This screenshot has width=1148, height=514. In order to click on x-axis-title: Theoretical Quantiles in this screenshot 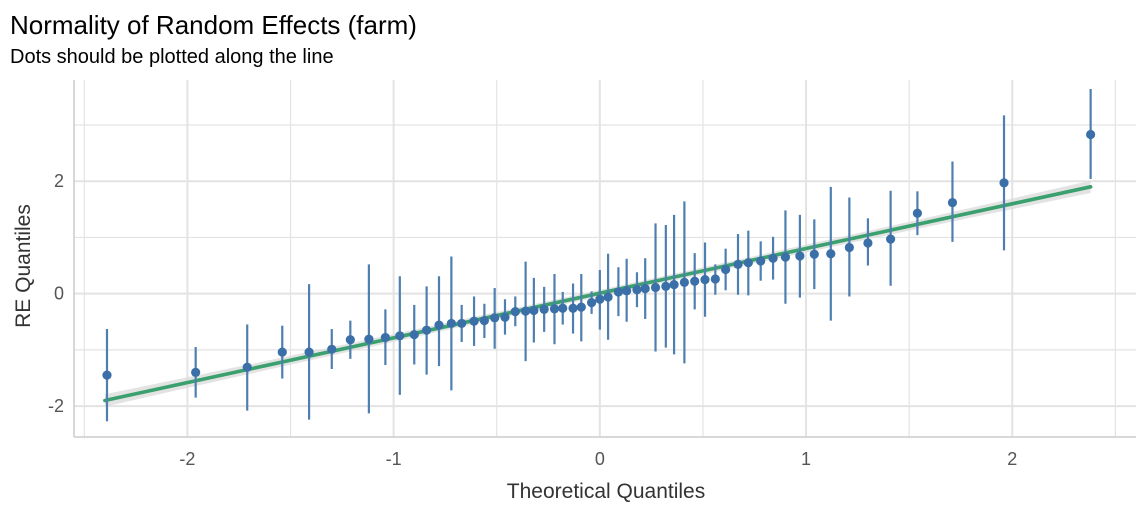, I will do `click(606, 491)`.